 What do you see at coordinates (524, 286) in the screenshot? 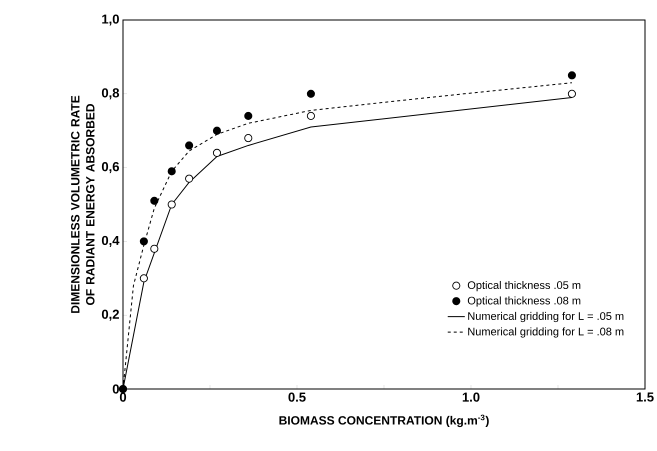
I see `legend-label: Optical thickness .05 m` at bounding box center [524, 286].